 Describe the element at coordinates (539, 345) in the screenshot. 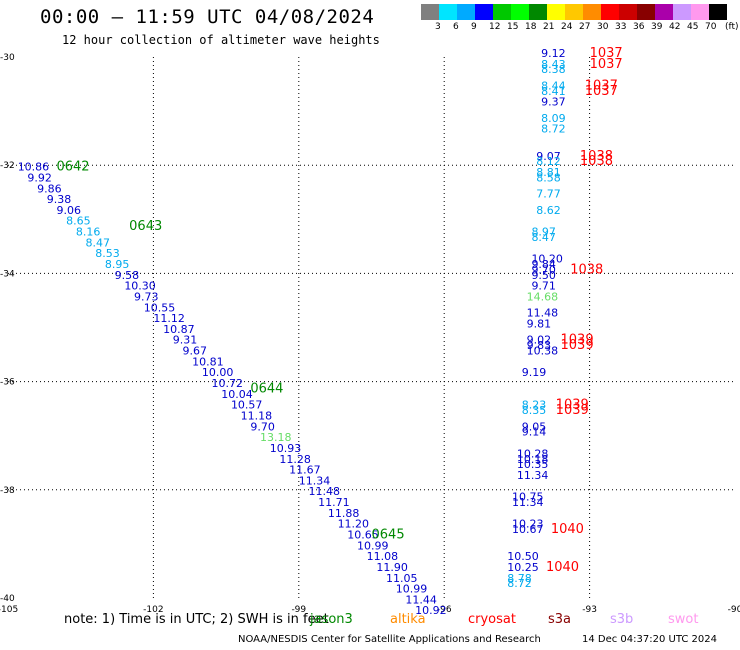

I see `wave-height-label: 9.83` at that location.